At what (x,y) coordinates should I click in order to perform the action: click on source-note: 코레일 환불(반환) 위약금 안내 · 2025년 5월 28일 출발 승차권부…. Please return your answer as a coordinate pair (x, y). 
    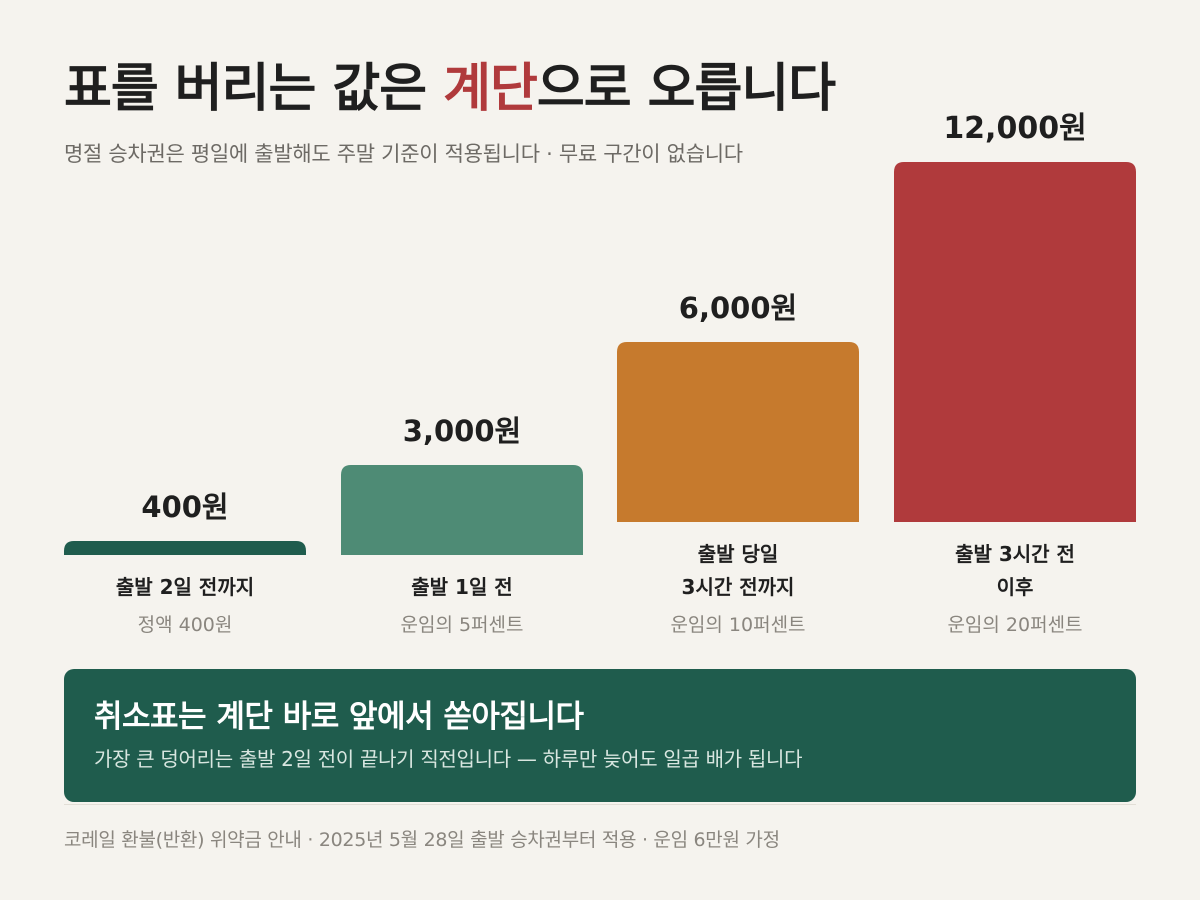
    Looking at the image, I should click on (422, 840).